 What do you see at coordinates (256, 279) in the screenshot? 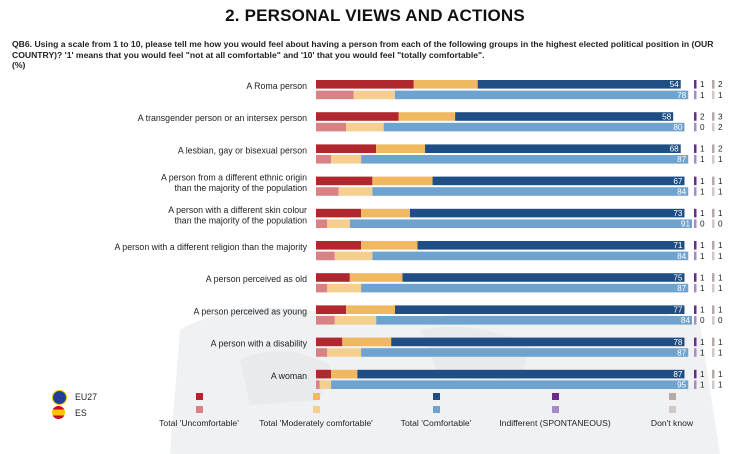
I see `category-label: A person perceived as old` at bounding box center [256, 279].